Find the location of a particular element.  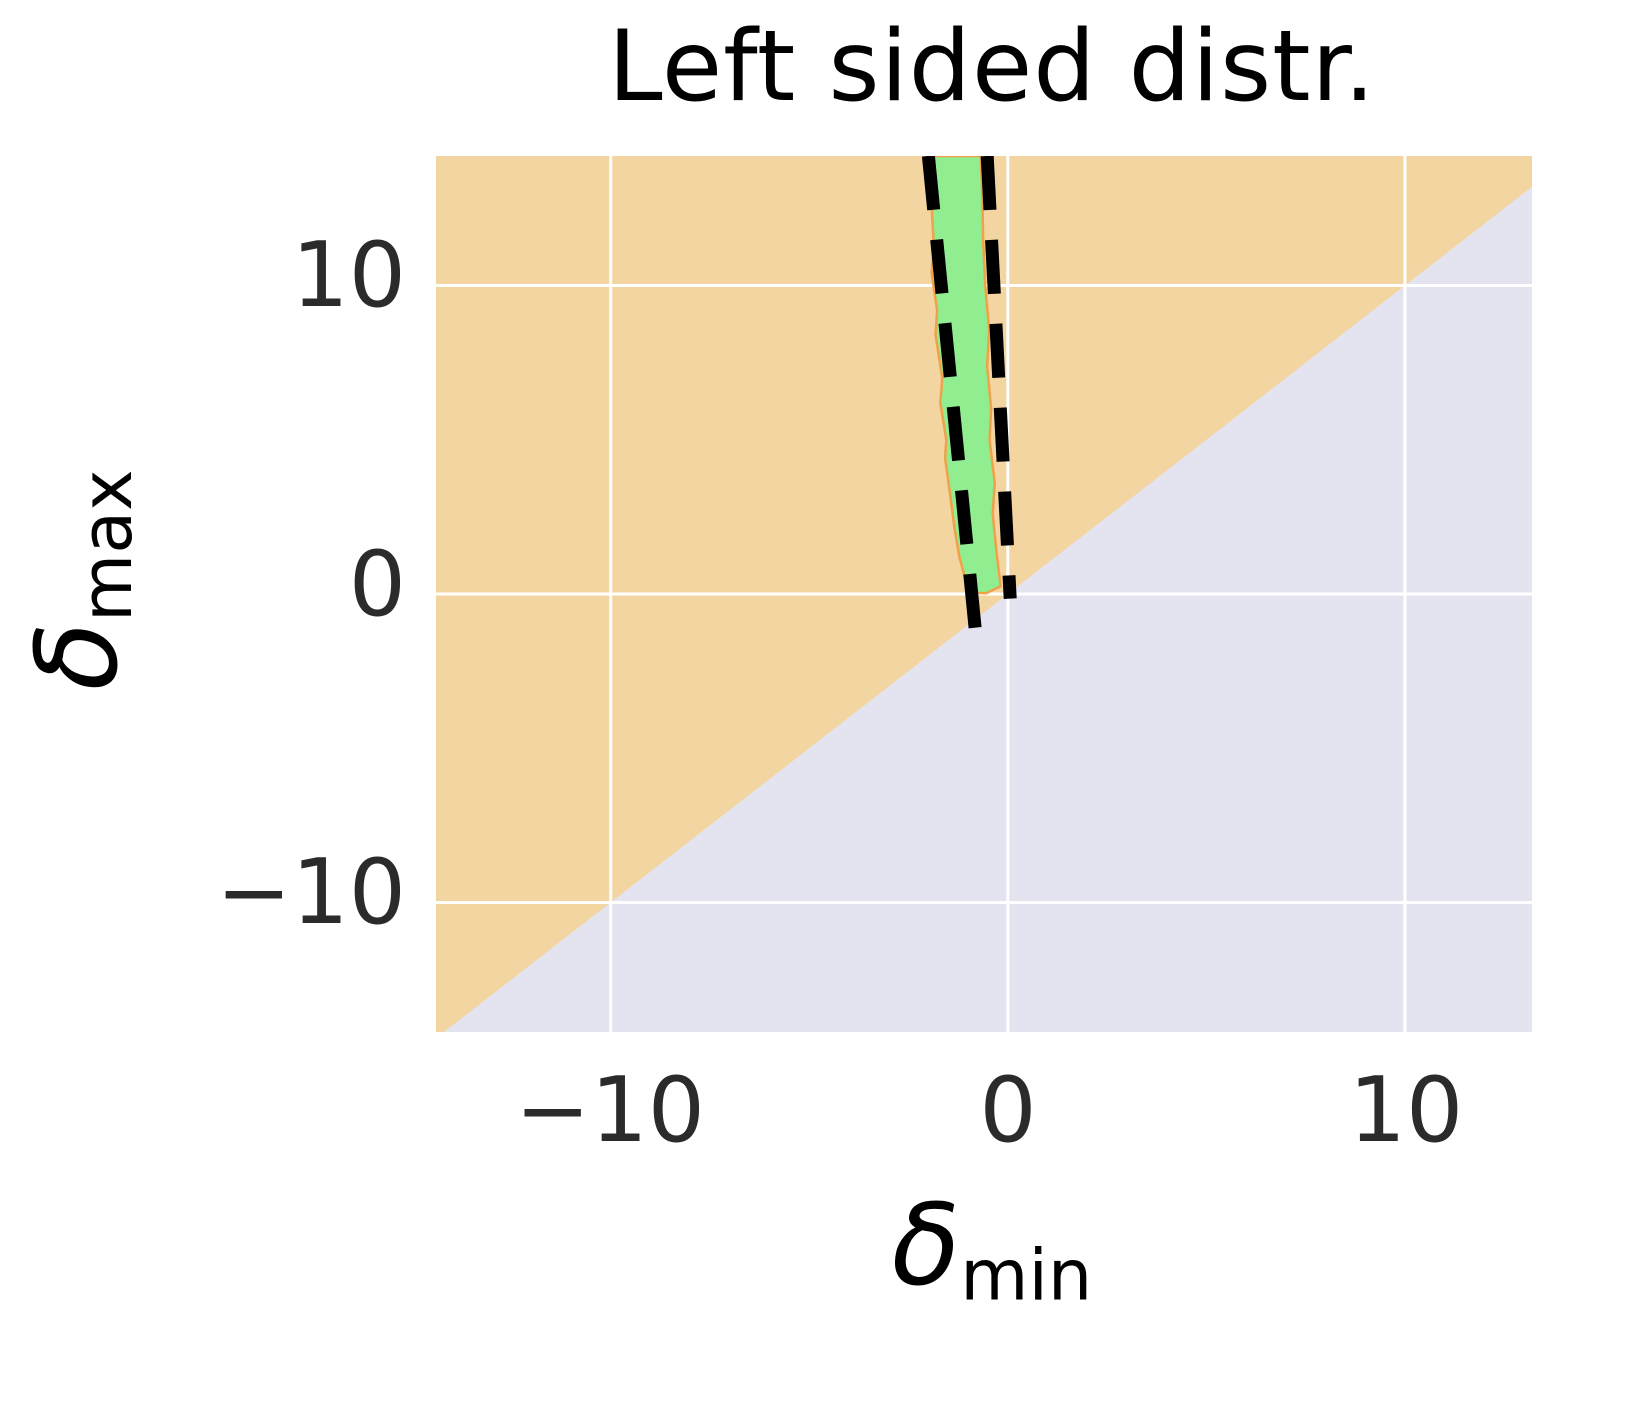

x-tick-10: 10 is located at coordinates (1406, 1110).